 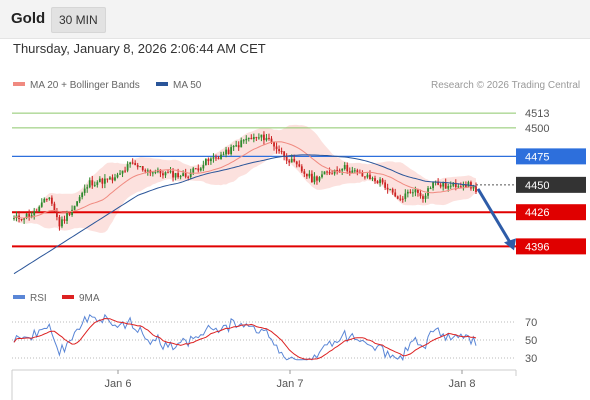 I want to click on rsi-line, so click(x=245, y=337).